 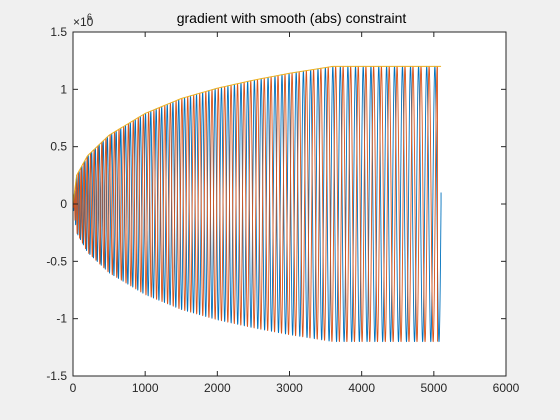 I want to click on y-tick-label: 1.5, so click(x=58, y=32).